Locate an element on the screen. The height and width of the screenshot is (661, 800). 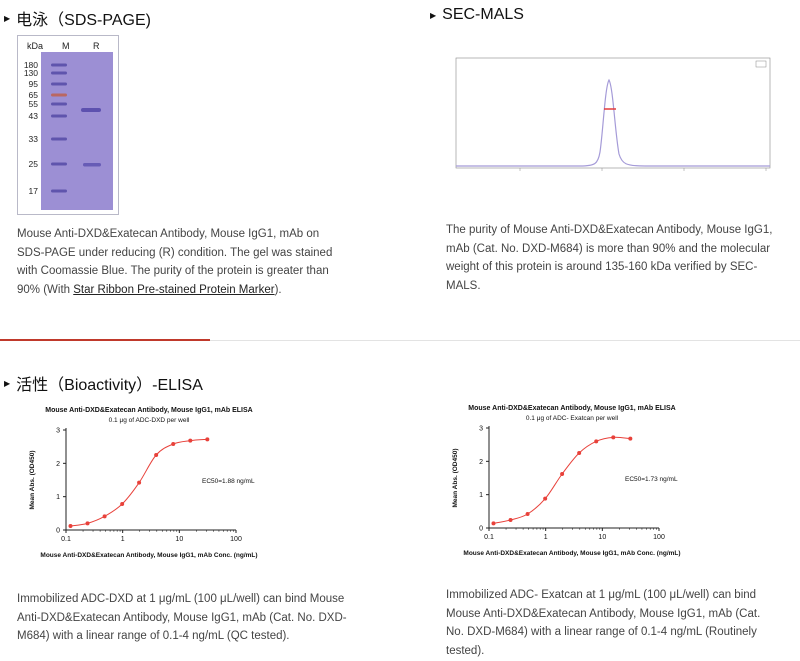
gel-marker-label: 43 is located at coordinates (34, 116).